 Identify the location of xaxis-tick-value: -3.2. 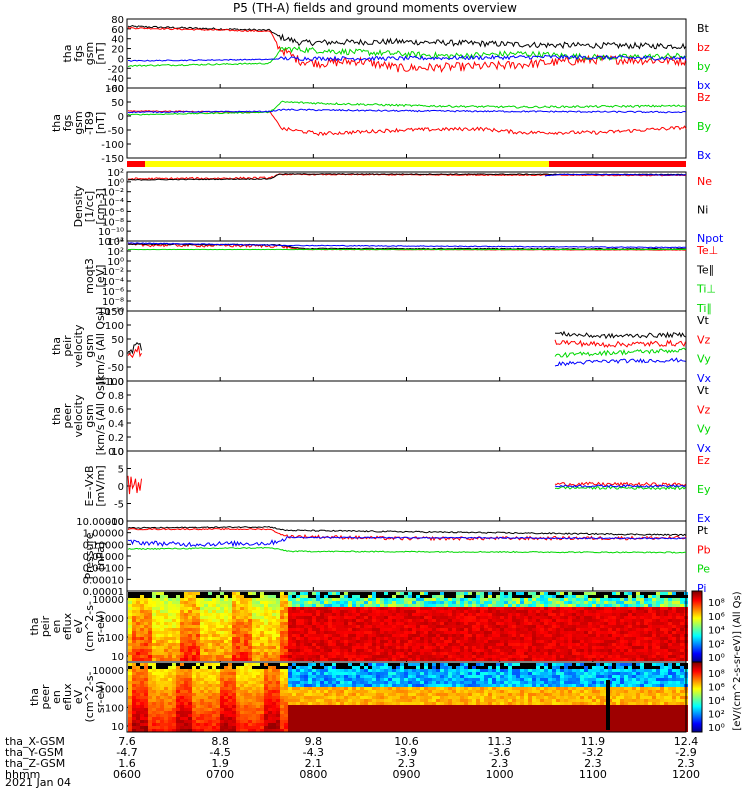
(592, 752).